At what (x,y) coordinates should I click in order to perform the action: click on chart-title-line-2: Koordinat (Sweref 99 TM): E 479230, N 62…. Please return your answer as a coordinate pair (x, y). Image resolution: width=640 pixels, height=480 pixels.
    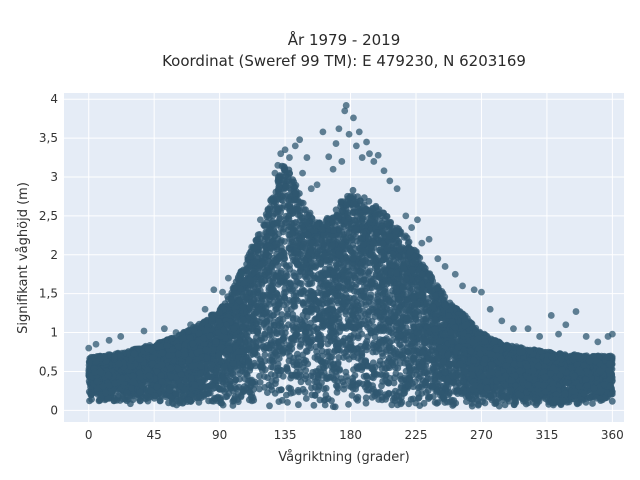
    Looking at the image, I should click on (344, 61).